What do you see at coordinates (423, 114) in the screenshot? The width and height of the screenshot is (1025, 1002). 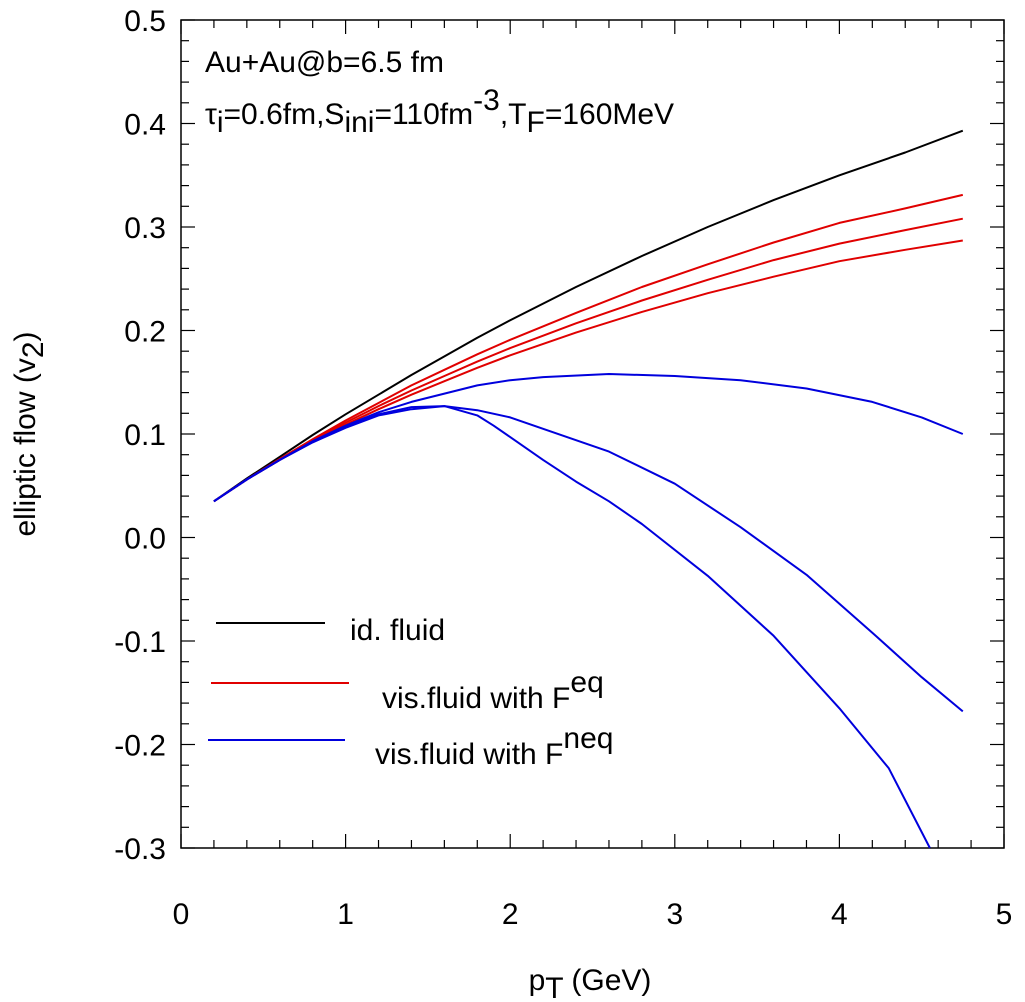 I see `annotation-part2: =110fm` at bounding box center [423, 114].